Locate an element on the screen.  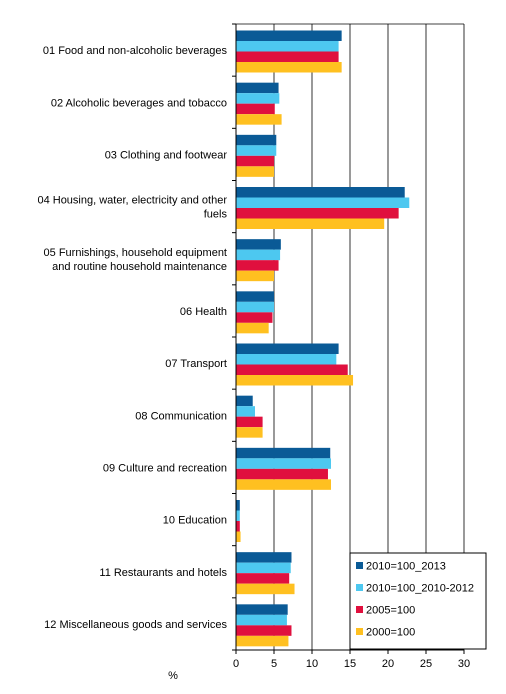
legend-box is located at coordinates (418, 601).